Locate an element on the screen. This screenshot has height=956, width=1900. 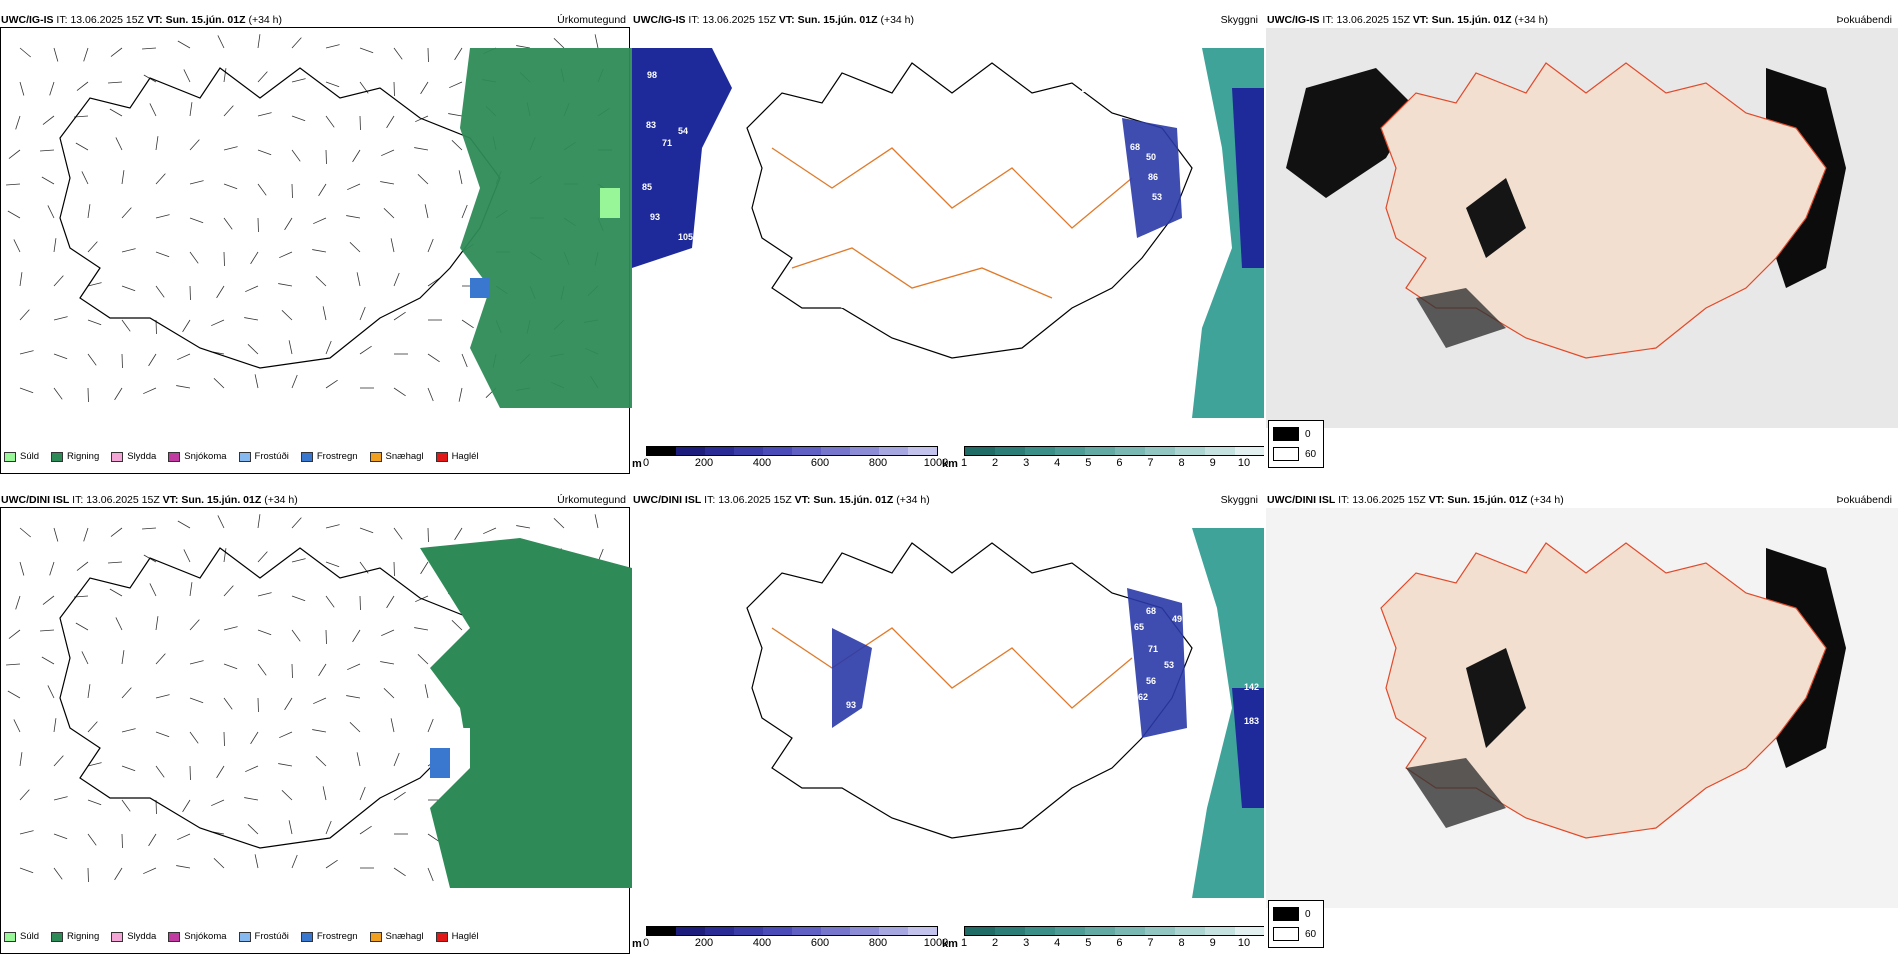
svg-text: 86 is located at coordinates (1153, 177).